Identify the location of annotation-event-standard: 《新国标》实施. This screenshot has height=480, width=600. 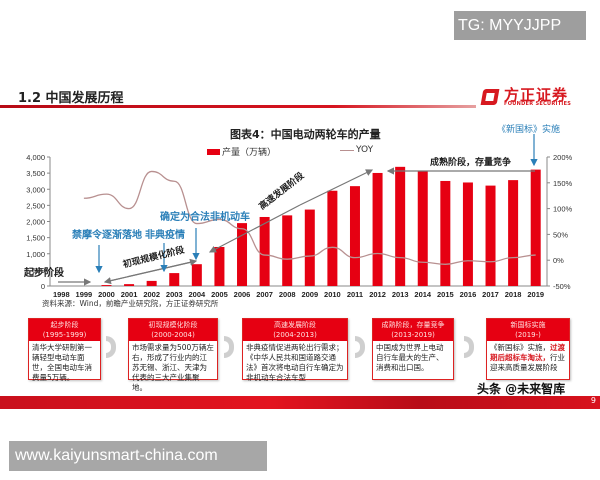
(529, 130).